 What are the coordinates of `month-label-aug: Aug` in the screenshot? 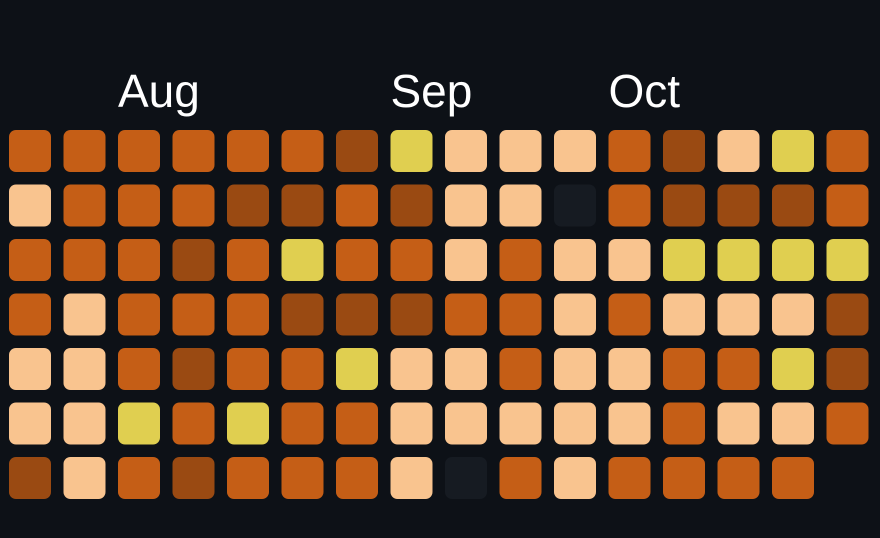 It's located at (159, 91).